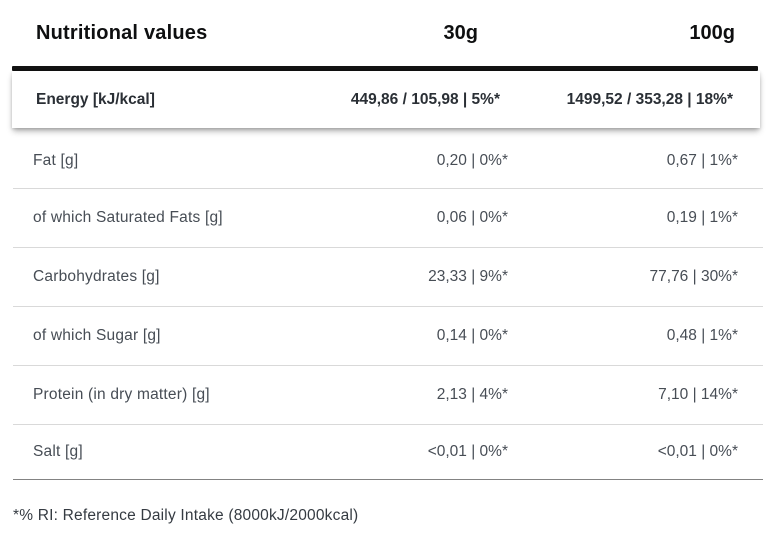 The width and height of the screenshot is (776, 550). I want to click on value-30g: 2,13 | 4%*, so click(472, 394).